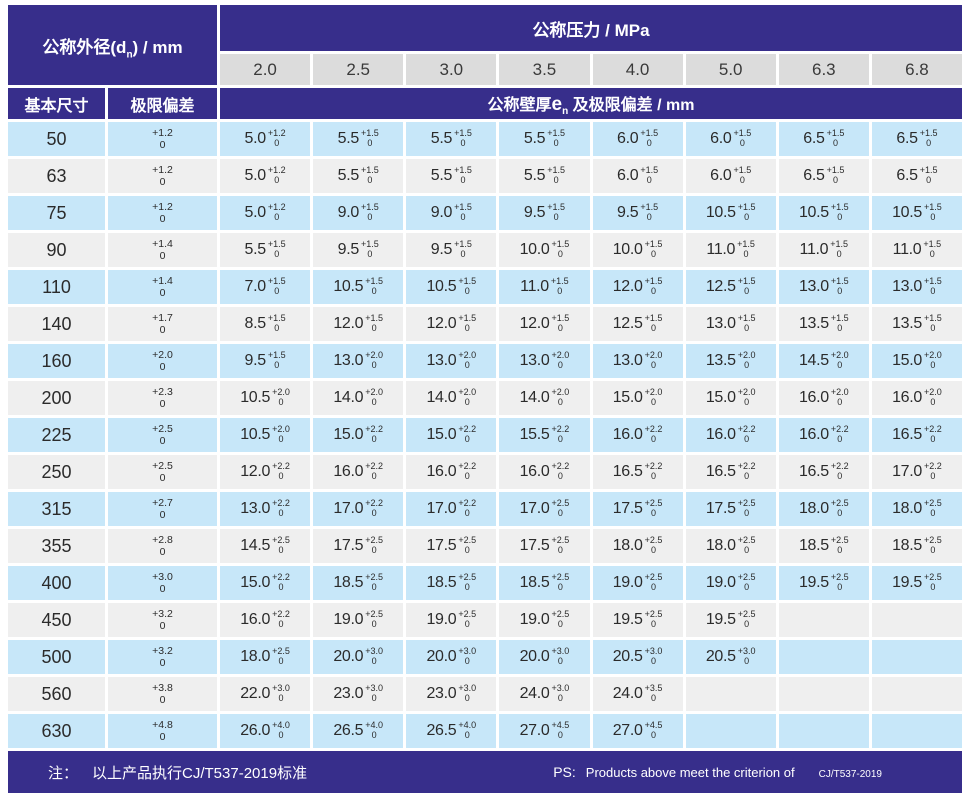 Image resolution: width=970 pixels, height=802 pixels. Describe the element at coordinates (348, 582) in the screenshot. I see `wall-thickness-cell-text: 18.5` at that location.